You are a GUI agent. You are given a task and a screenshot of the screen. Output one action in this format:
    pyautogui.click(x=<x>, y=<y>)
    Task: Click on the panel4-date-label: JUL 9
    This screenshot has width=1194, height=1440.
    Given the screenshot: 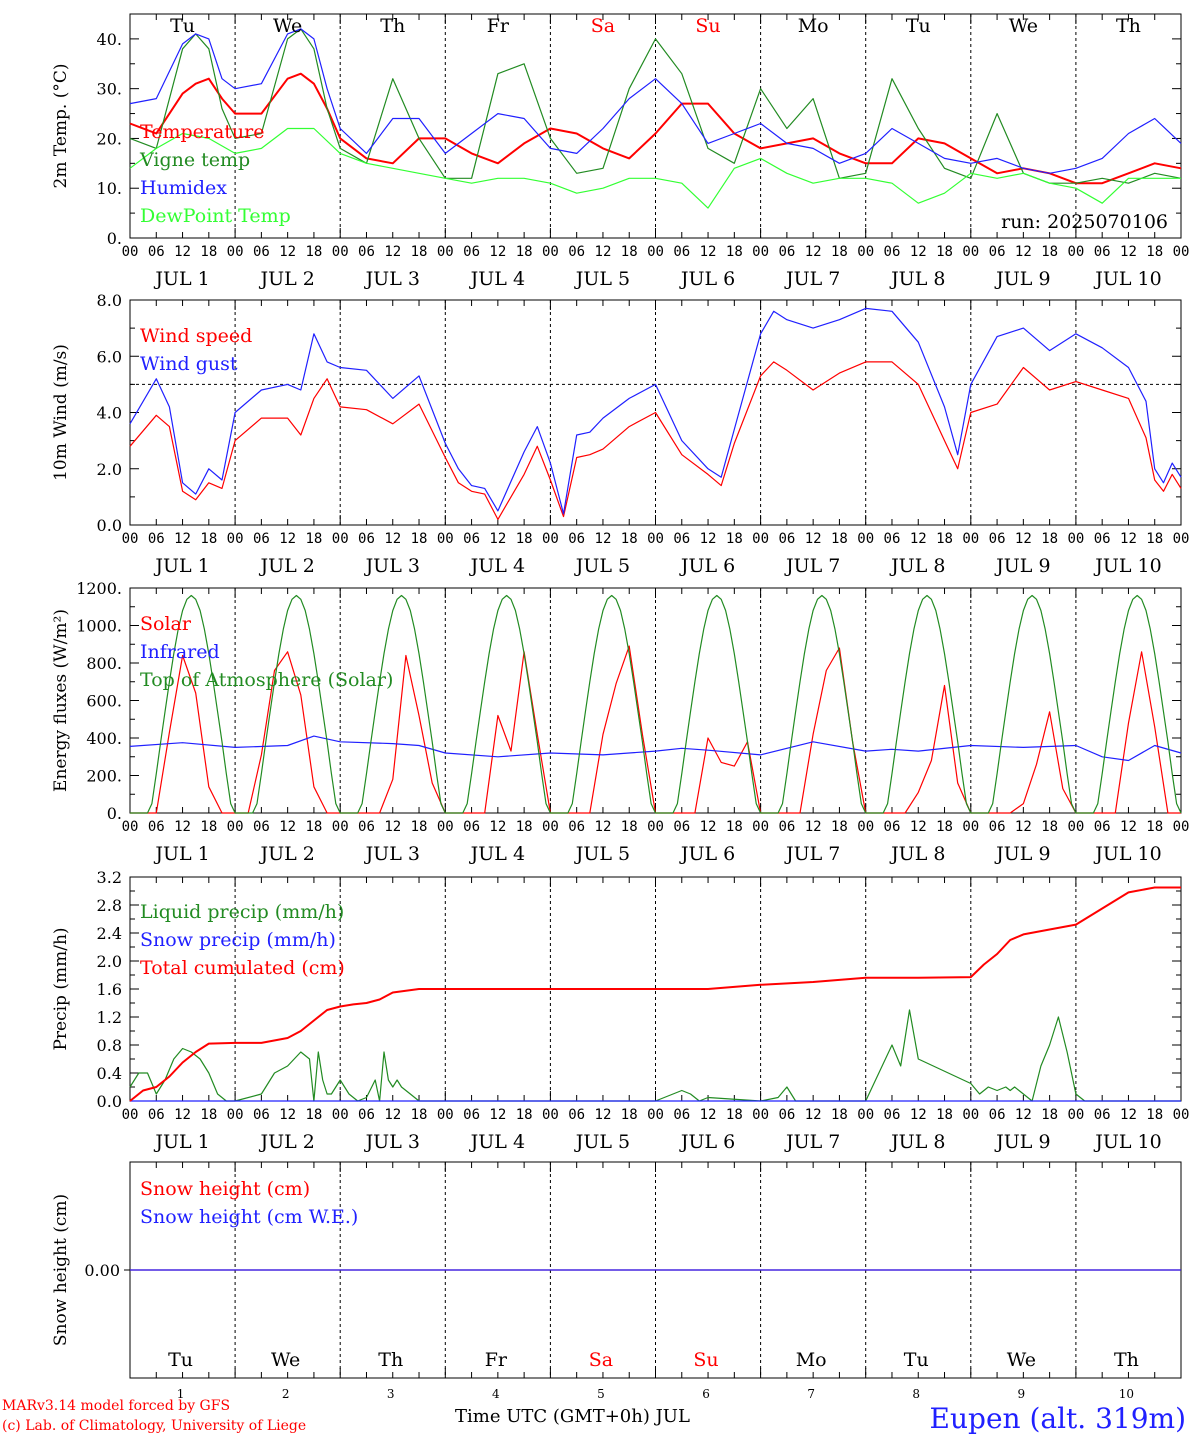 What is the action you would take?
    pyautogui.click(x=1022, y=1142)
    